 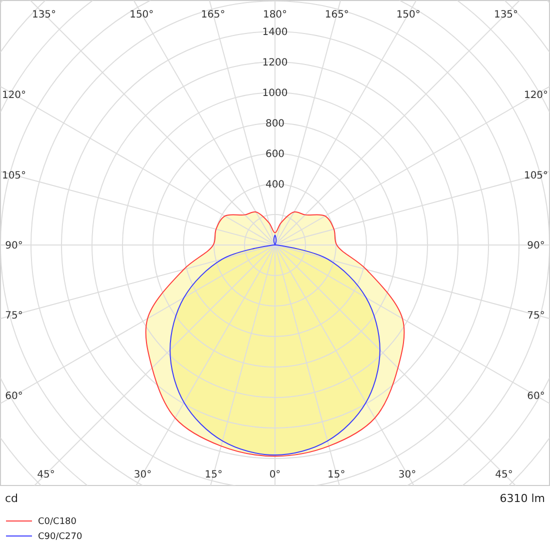 What do you see at coordinates (275, 185) in the screenshot?
I see `y-tick-label: 400` at bounding box center [275, 185].